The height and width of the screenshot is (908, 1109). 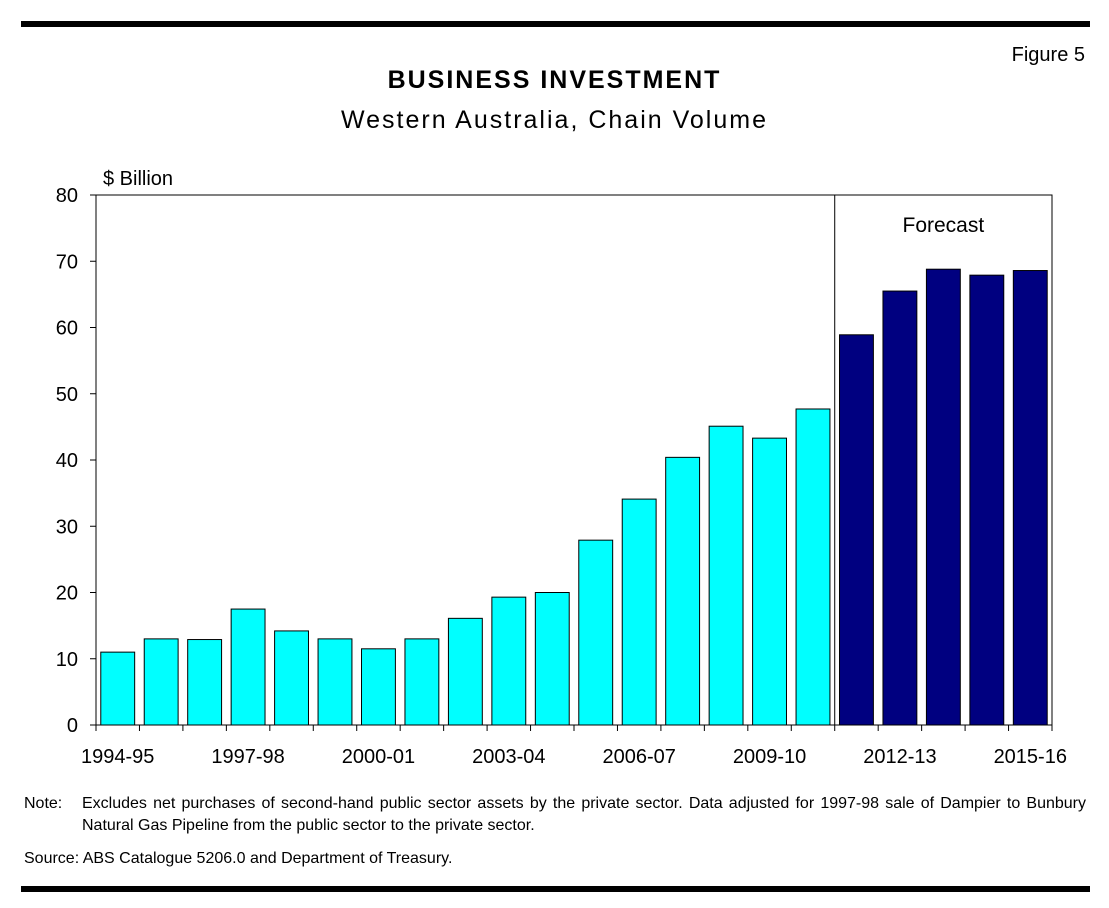 What do you see at coordinates (67, 594) in the screenshot?
I see `y-tick-label-20: 20` at bounding box center [67, 594].